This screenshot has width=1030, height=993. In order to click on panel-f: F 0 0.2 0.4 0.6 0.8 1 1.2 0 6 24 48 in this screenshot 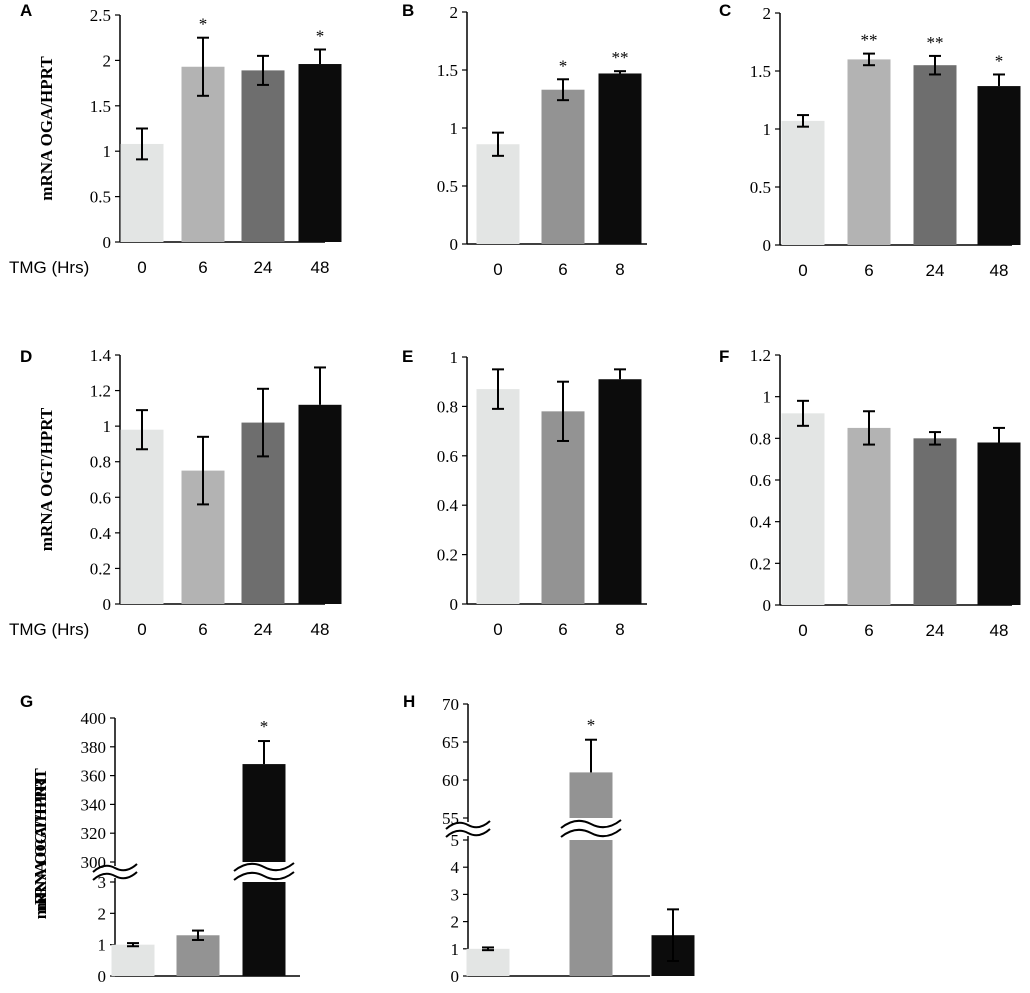, I will do `click(870, 493)`.